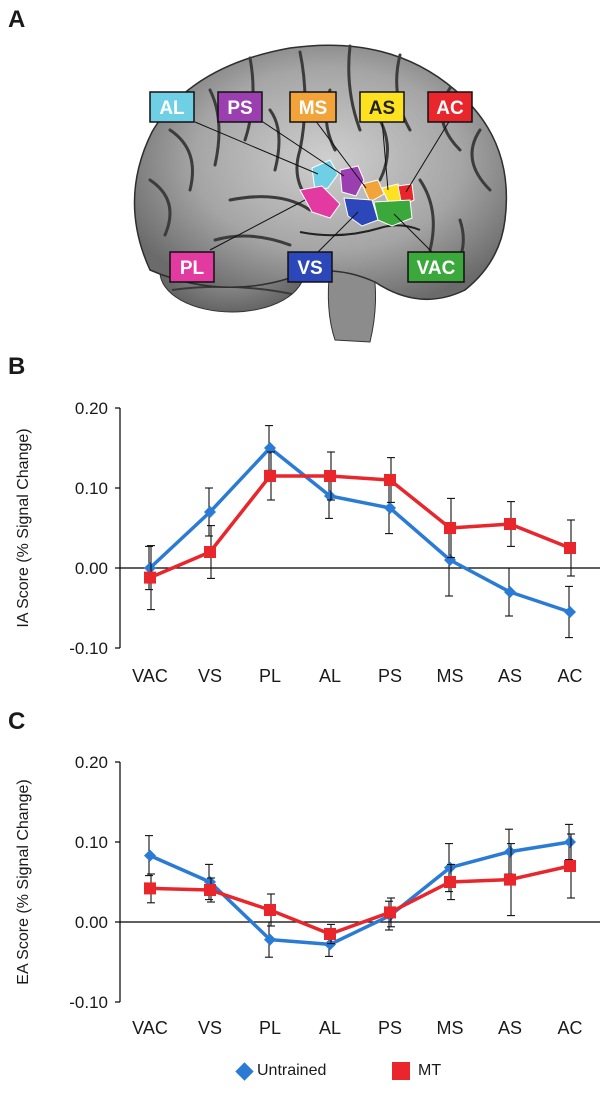 The image size is (612, 1094). I want to click on region-label-vs: VS, so click(310, 267).